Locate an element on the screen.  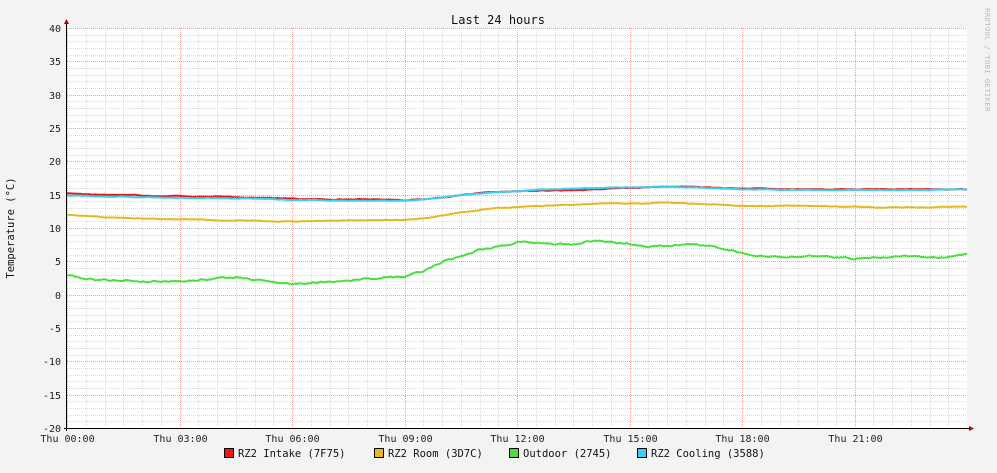
x-tick-label: Thu 18:00 is located at coordinates (742, 439).